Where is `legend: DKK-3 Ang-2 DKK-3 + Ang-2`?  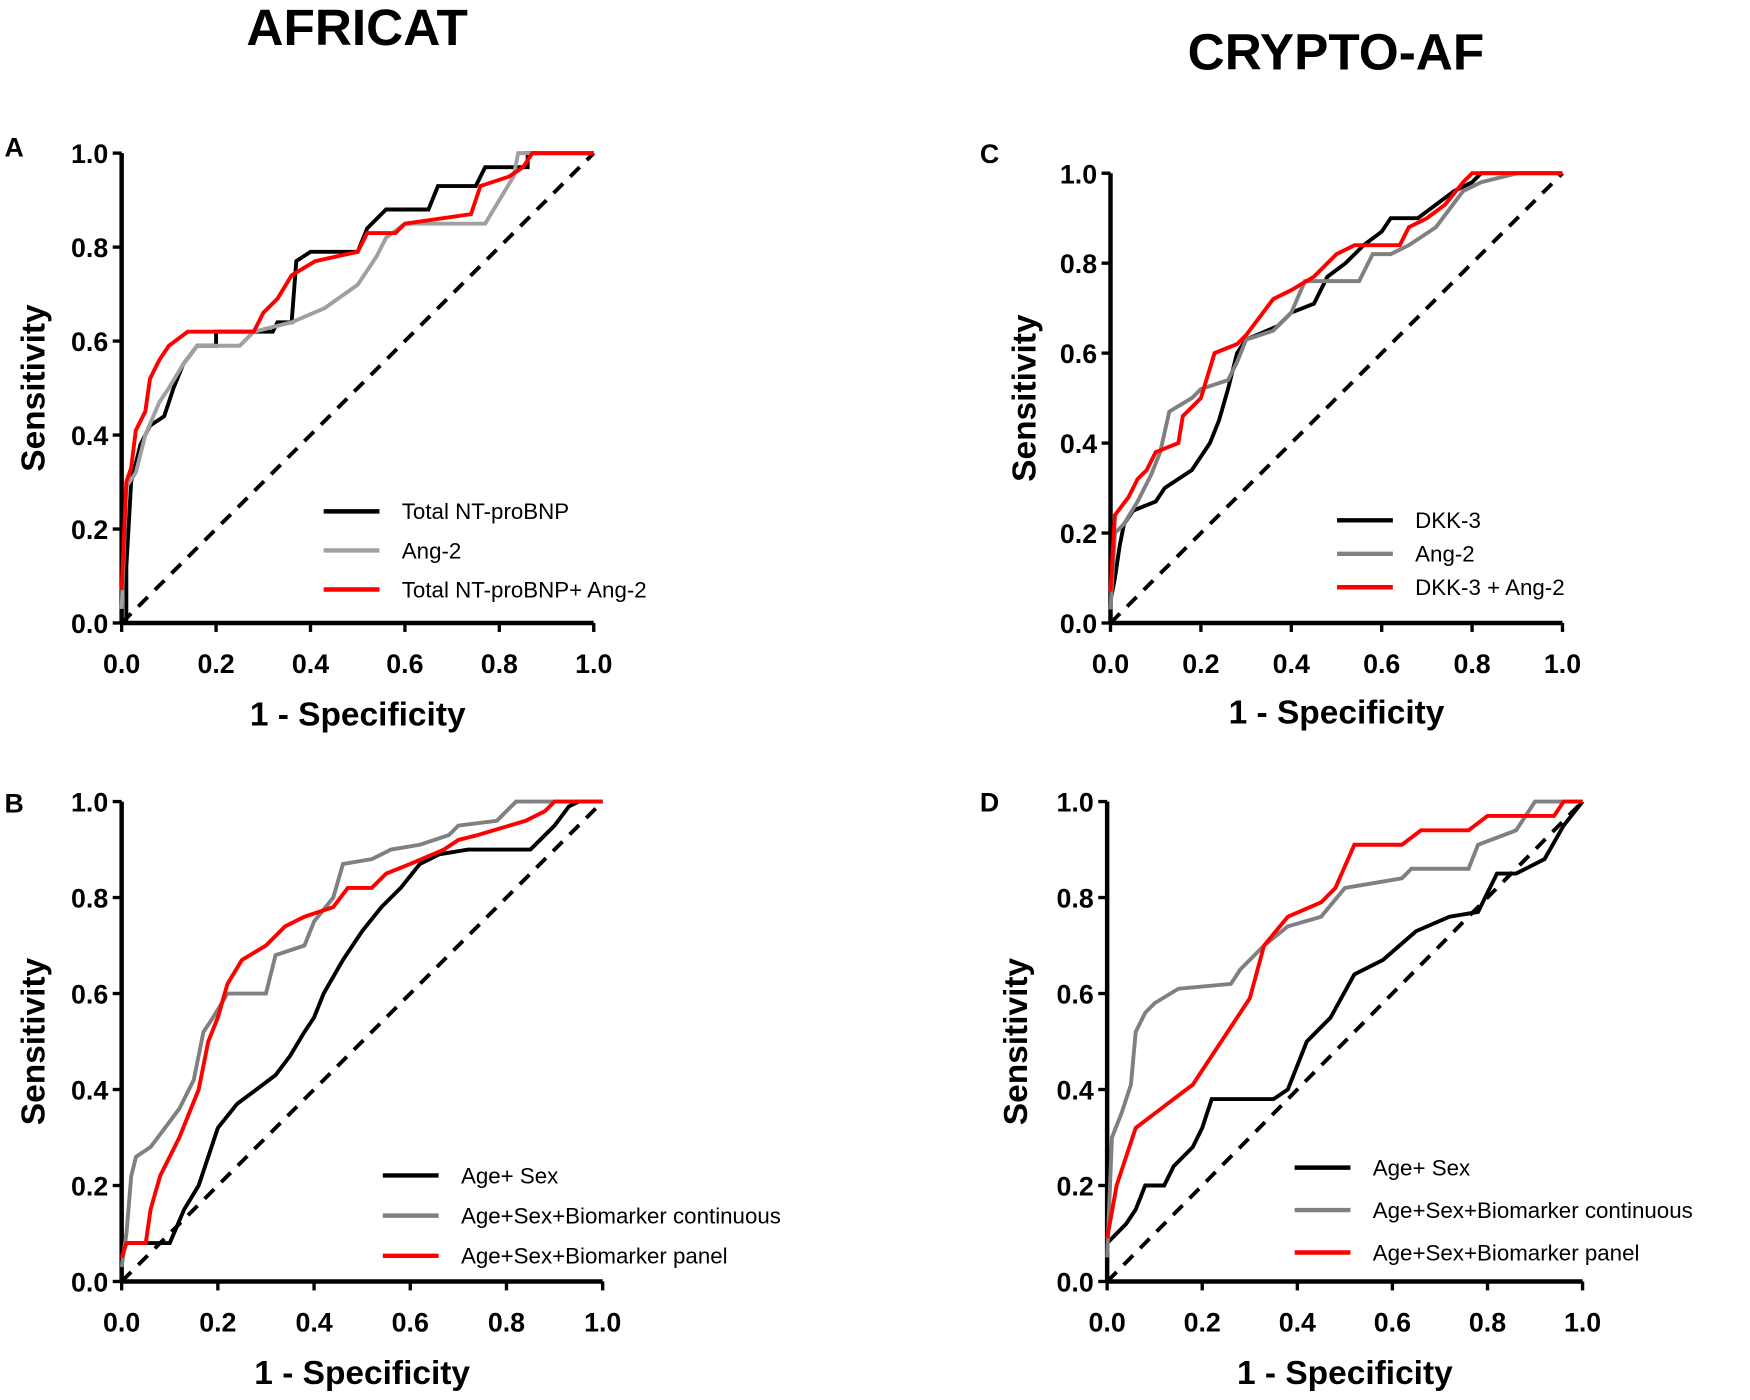 legend: DKK-3 Ang-2 DKK-3 + Ang-2 is located at coordinates (1451, 554).